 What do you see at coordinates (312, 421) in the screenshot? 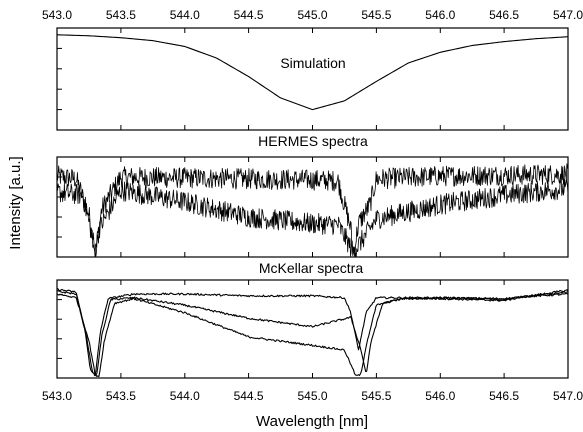
I see `x-axis-label: Wavelength [nm]` at bounding box center [312, 421].